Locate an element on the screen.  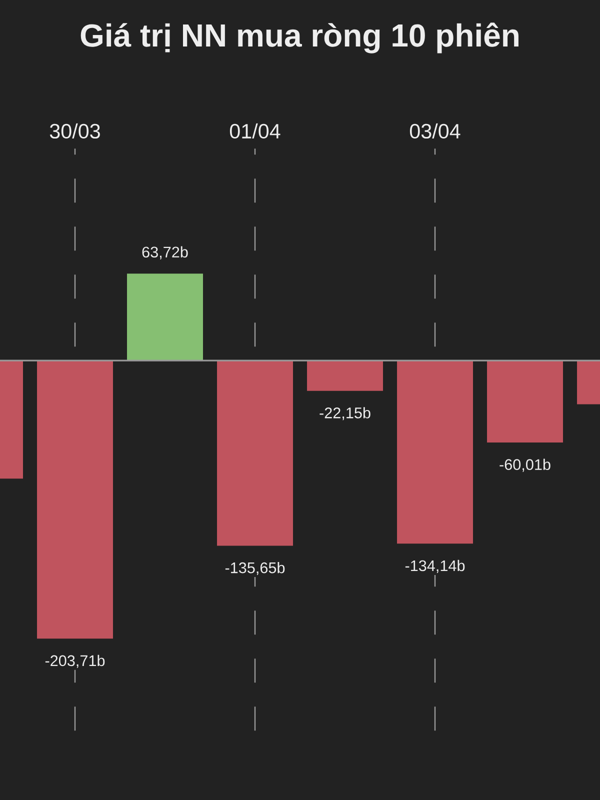
chart-title: Giá trị NN mua ròng 10 phiên is located at coordinates (299, 38).